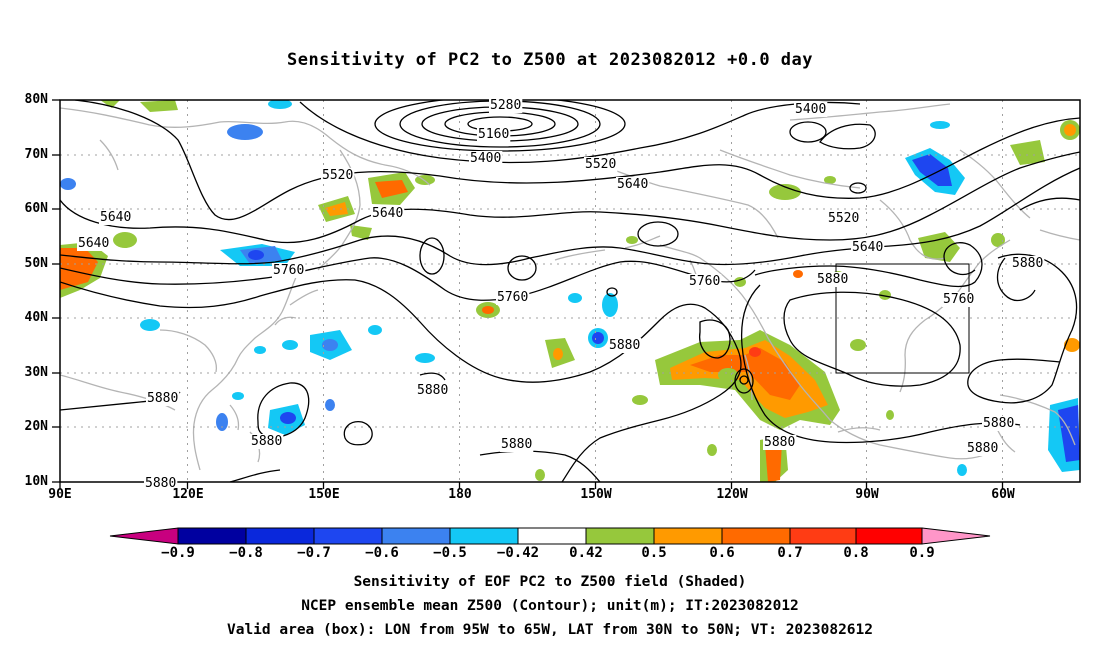  What do you see at coordinates (324, 494) in the screenshot?
I see `lon-label: 150E` at bounding box center [324, 494].